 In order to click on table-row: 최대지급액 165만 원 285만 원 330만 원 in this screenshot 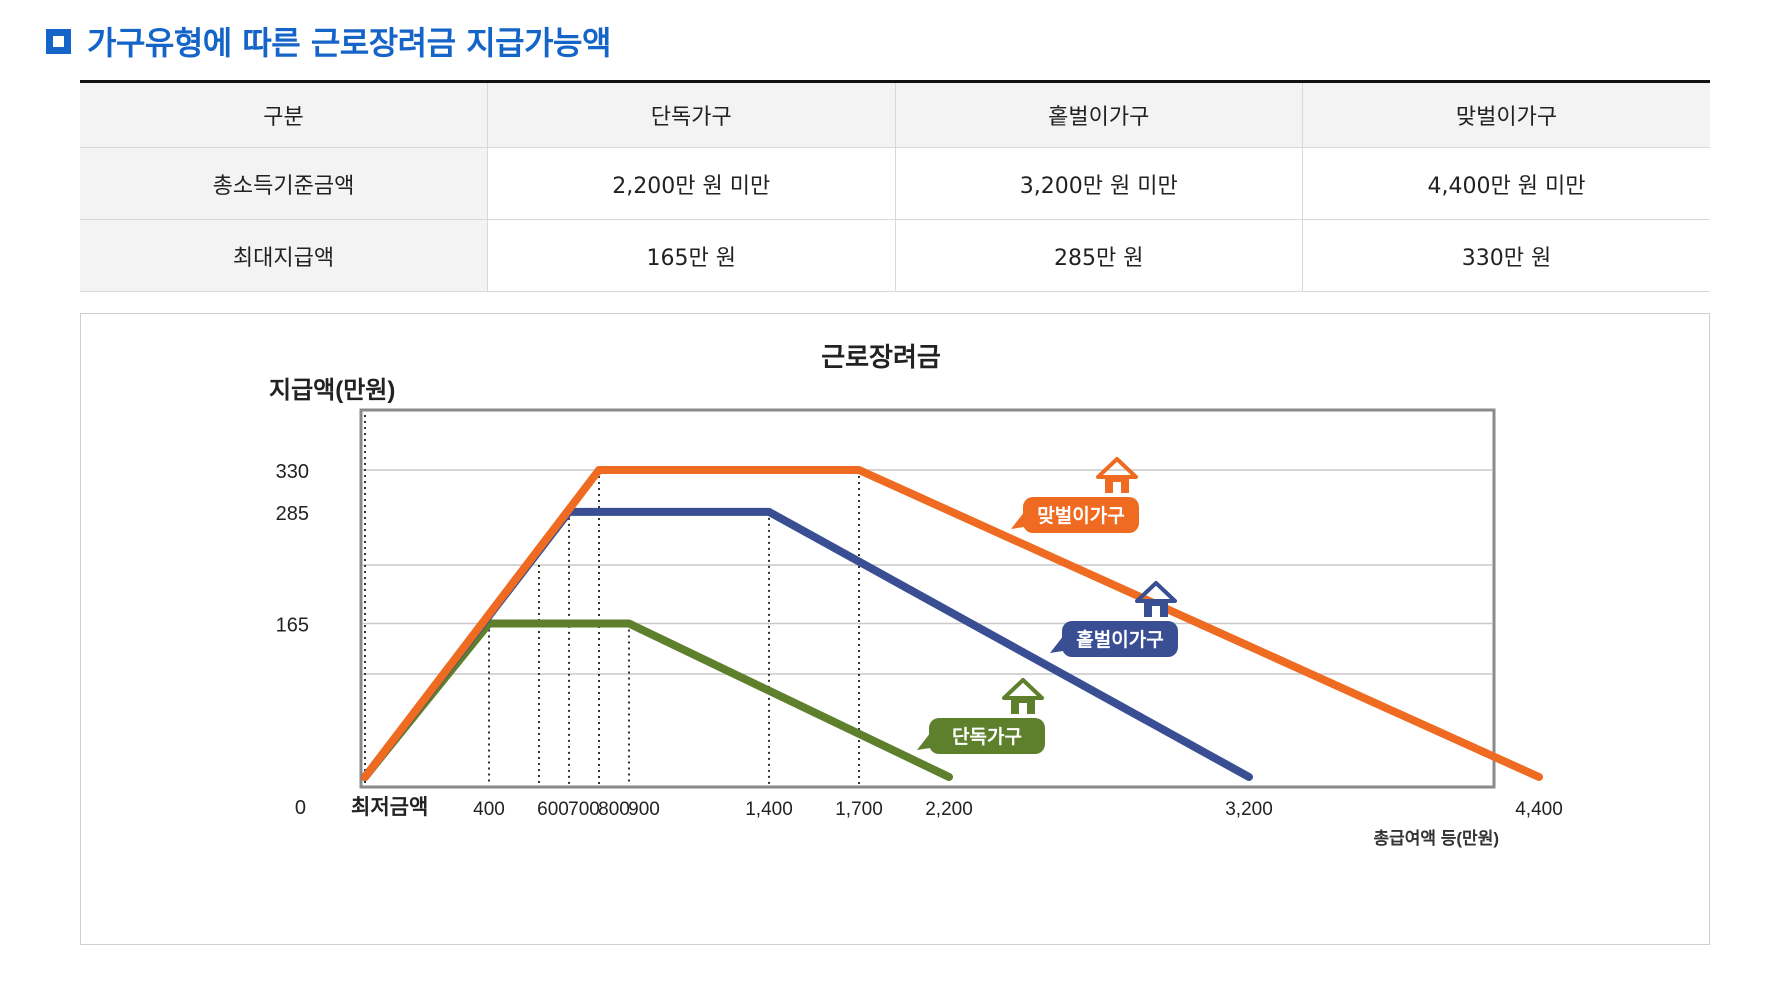, I will do `click(895, 255)`.